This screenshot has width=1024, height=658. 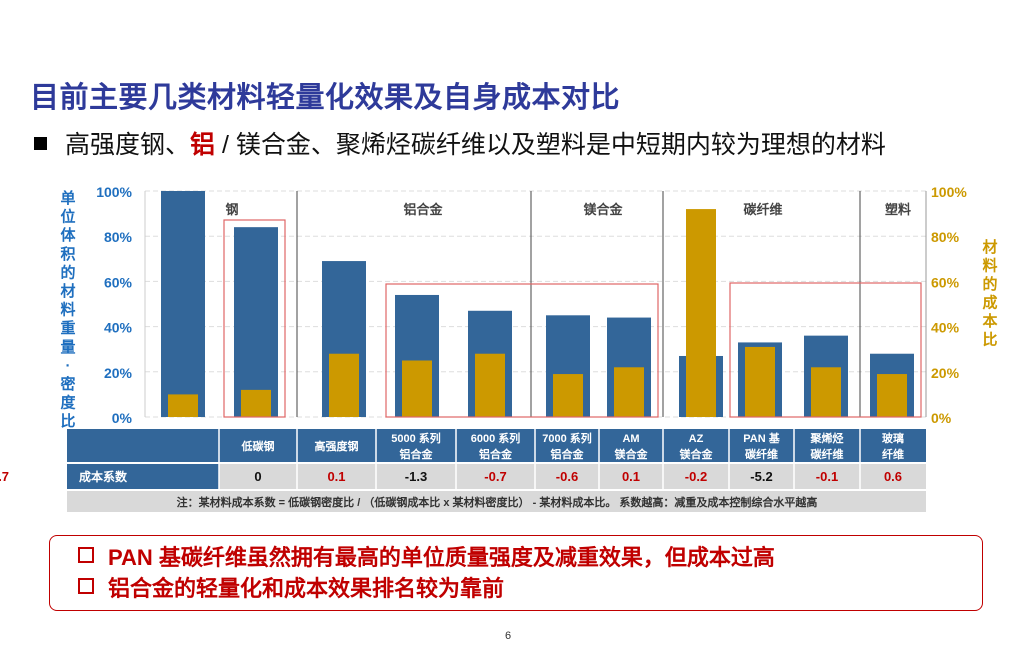 I want to click on left-tick-label: 40%, so click(x=118, y=328).